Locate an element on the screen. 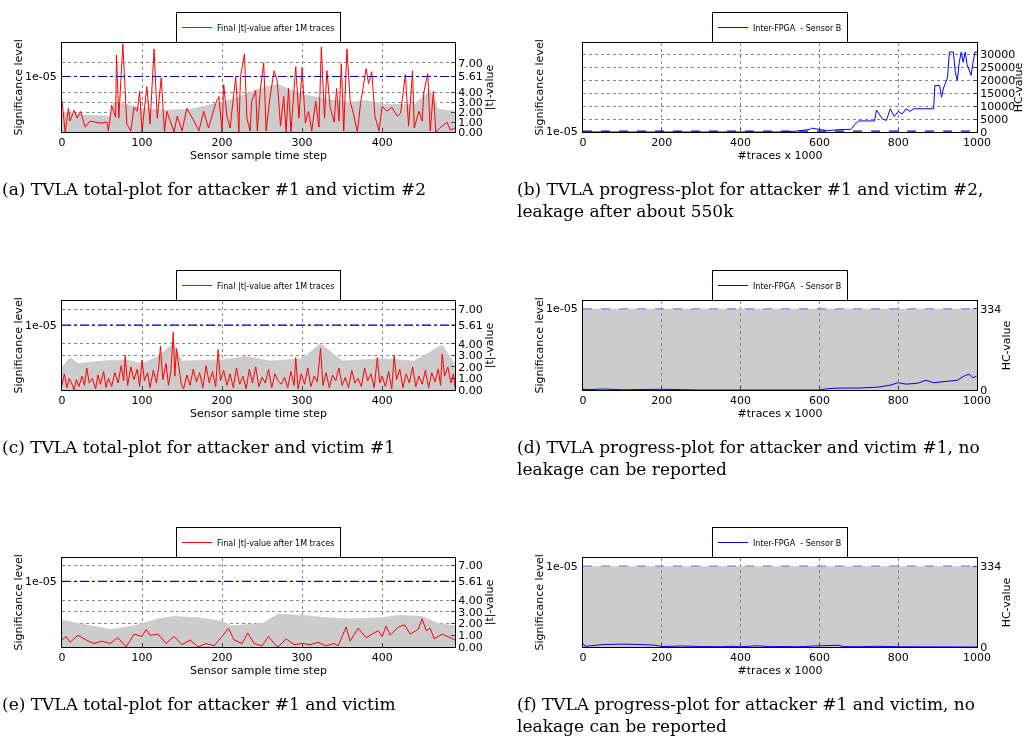 The width and height of the screenshot is (1027, 749). text: (e) TVLA total-plot for attacker #1 and victim is located at coordinates (199, 704).